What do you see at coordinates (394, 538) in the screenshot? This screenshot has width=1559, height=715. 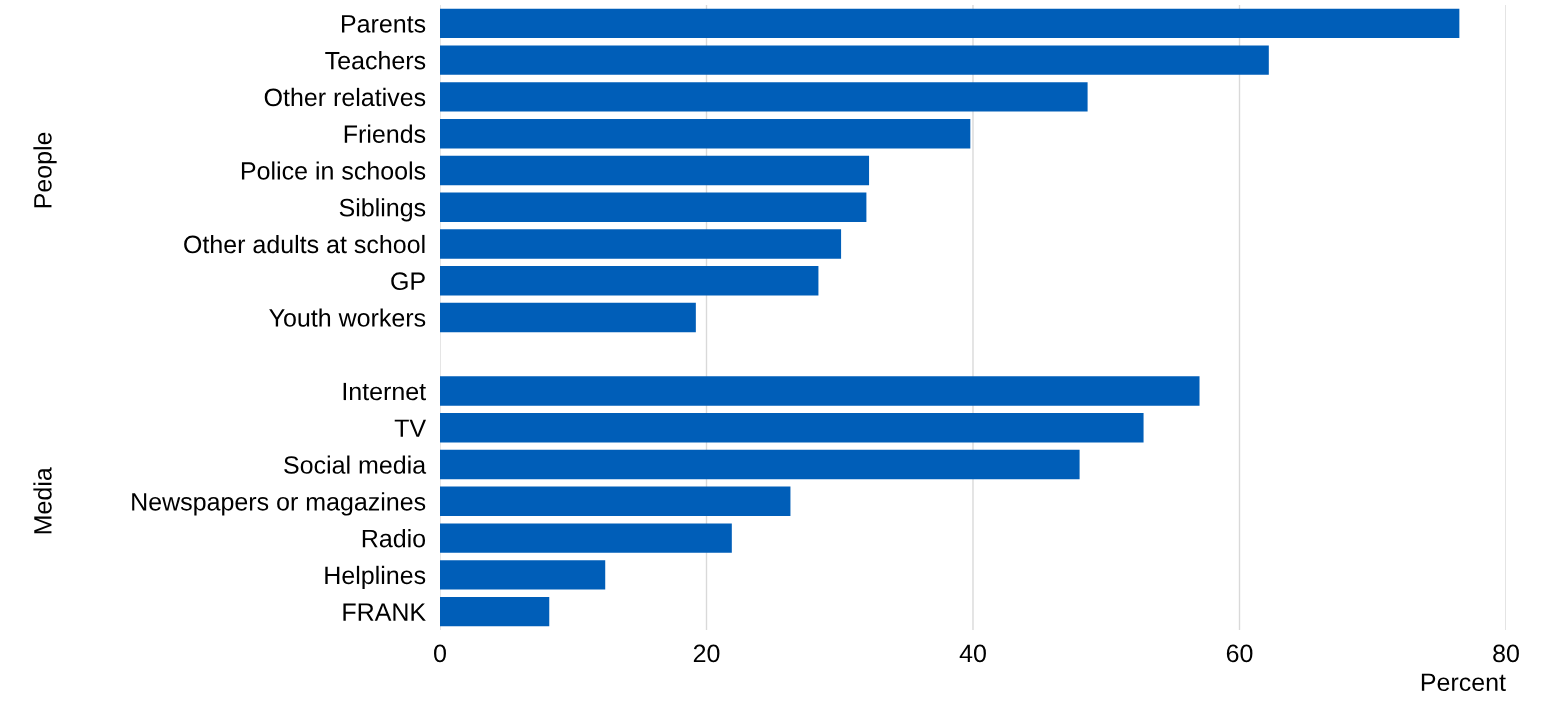 I see `y-tick-label: Radio` at bounding box center [394, 538].